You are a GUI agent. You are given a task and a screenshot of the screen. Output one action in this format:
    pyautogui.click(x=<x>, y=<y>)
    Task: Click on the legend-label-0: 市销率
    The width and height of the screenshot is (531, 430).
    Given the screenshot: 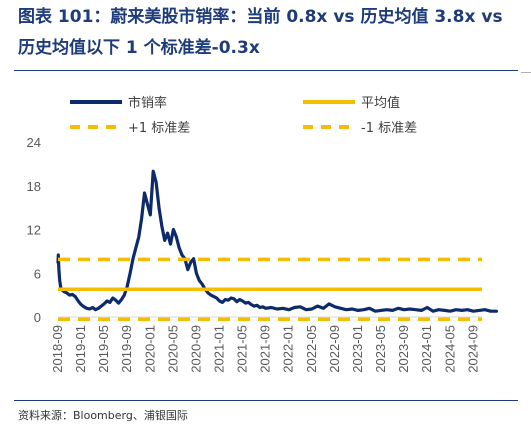 What is the action you would take?
    pyautogui.click(x=147, y=103)
    